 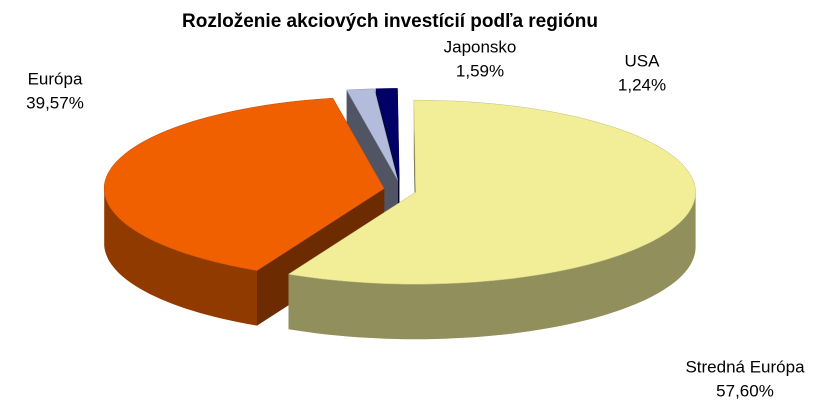 What do you see at coordinates (642, 84) in the screenshot?
I see `value-label: 1,24%` at bounding box center [642, 84].